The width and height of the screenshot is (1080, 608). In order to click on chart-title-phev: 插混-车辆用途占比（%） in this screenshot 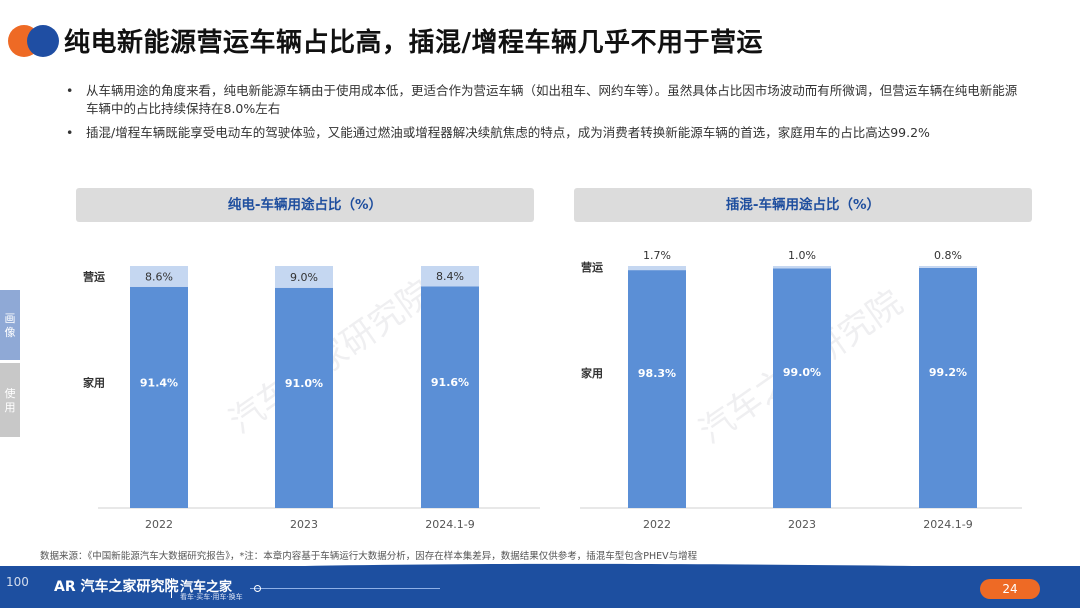, I will do `click(803, 205)`.